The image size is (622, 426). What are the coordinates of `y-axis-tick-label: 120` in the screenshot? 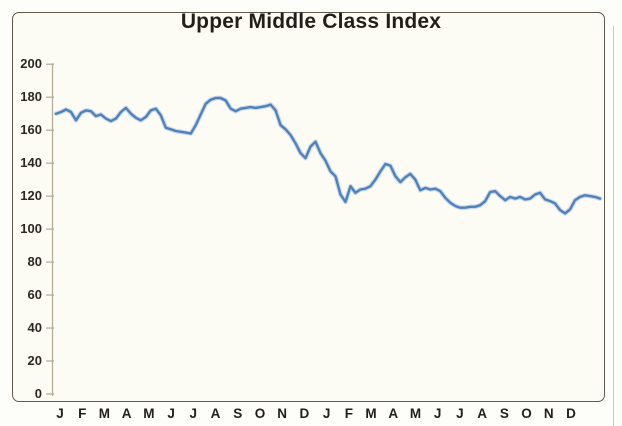 It's located at (31, 196).